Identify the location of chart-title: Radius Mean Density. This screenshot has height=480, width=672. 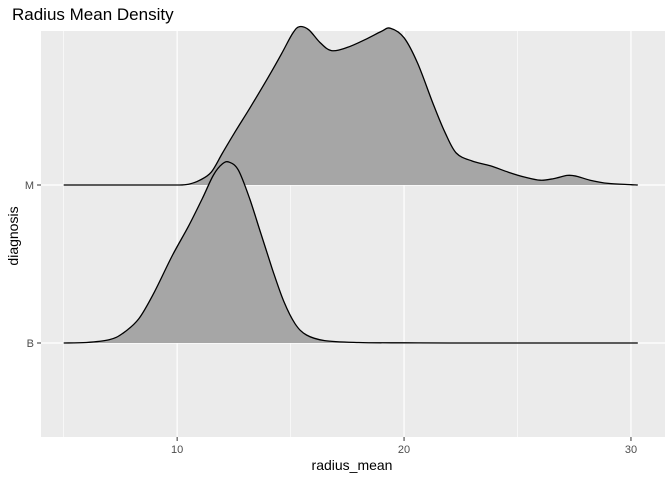
(93, 14).